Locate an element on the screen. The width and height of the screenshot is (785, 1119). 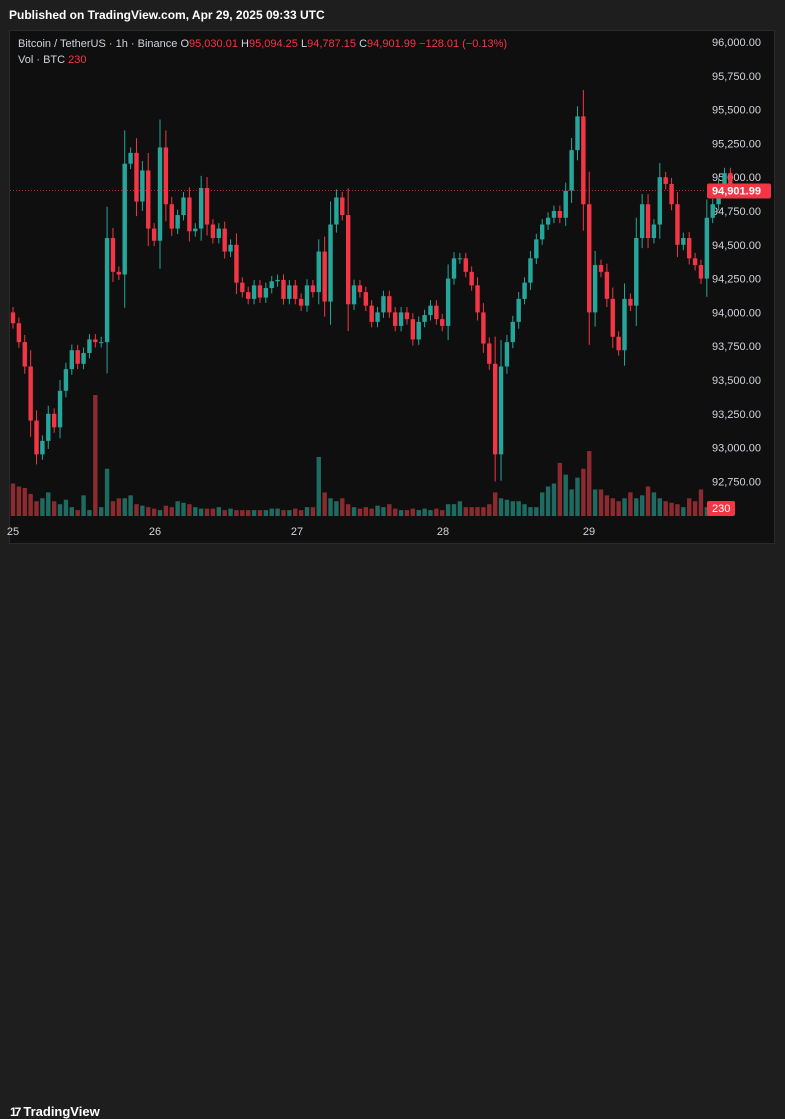
brand-name: TradingView is located at coordinates (61, 1111).